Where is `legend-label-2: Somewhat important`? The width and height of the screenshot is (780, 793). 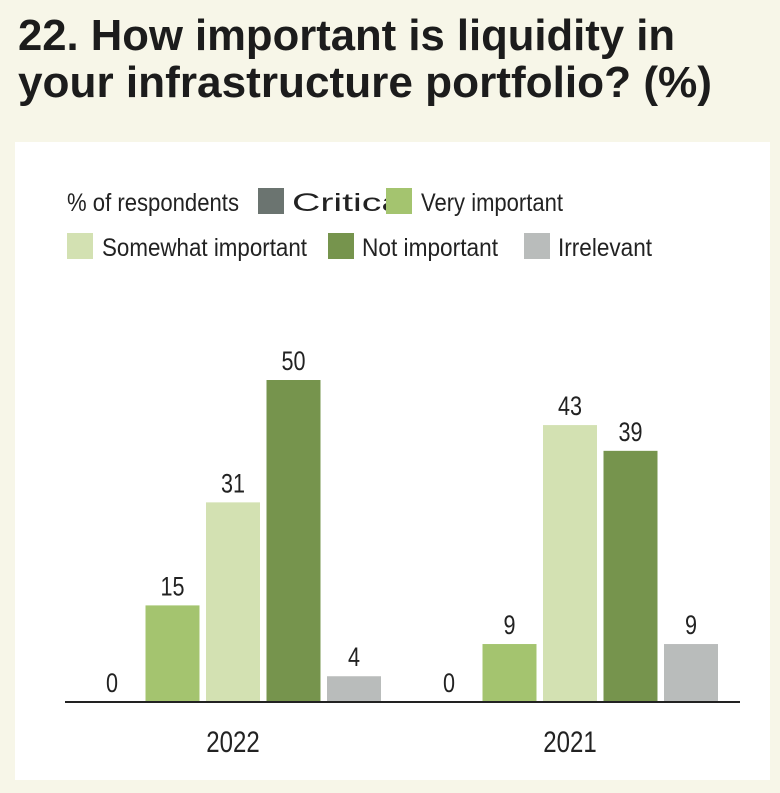
legend-label-2: Somewhat important is located at coordinates (204, 248).